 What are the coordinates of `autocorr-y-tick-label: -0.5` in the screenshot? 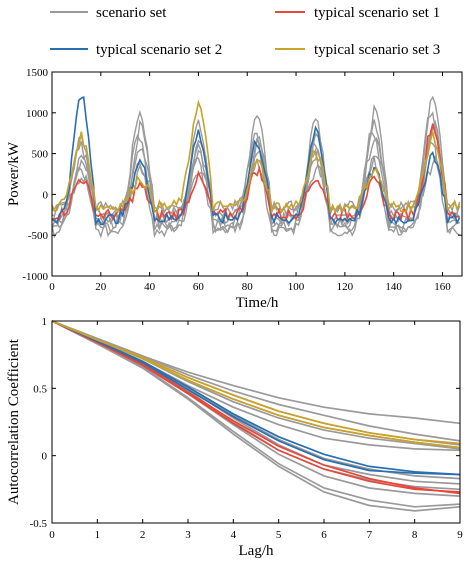 It's located at (39, 524).